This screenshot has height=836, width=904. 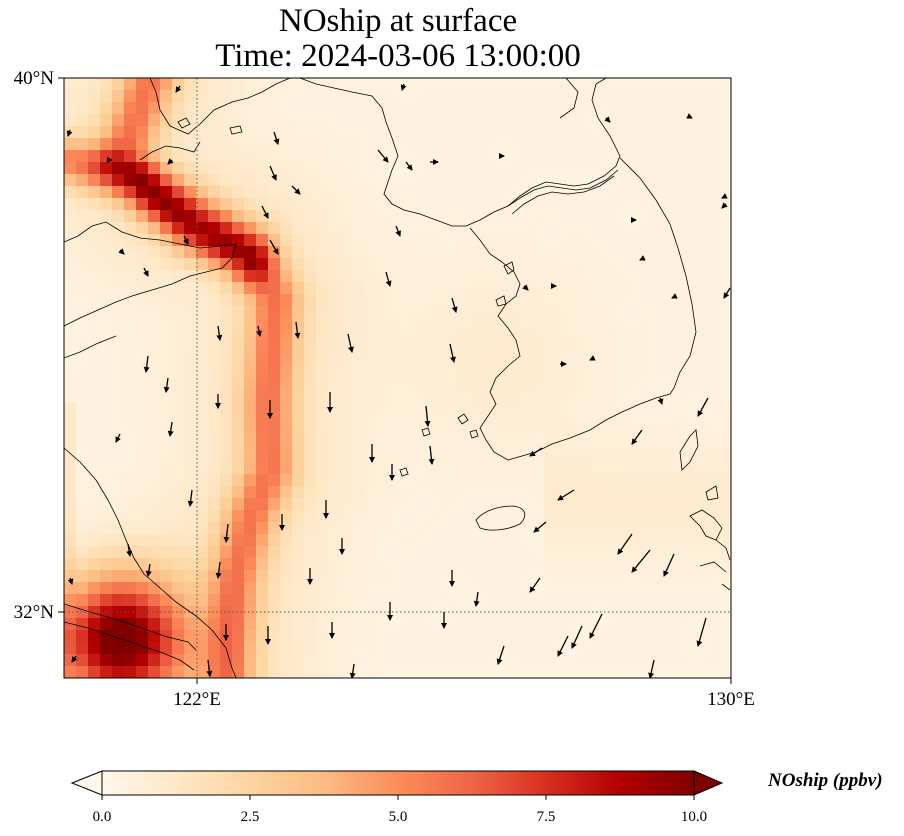 What do you see at coordinates (398, 817) in the screenshot?
I see `colorbar-tick-2: 5.0` at bounding box center [398, 817].